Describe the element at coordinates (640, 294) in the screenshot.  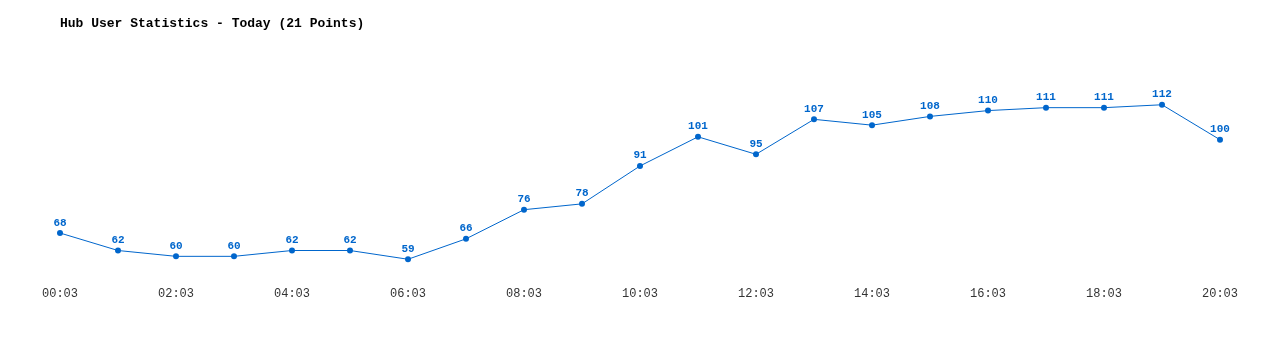
I see `x-tick-label: 10:03` at that location.